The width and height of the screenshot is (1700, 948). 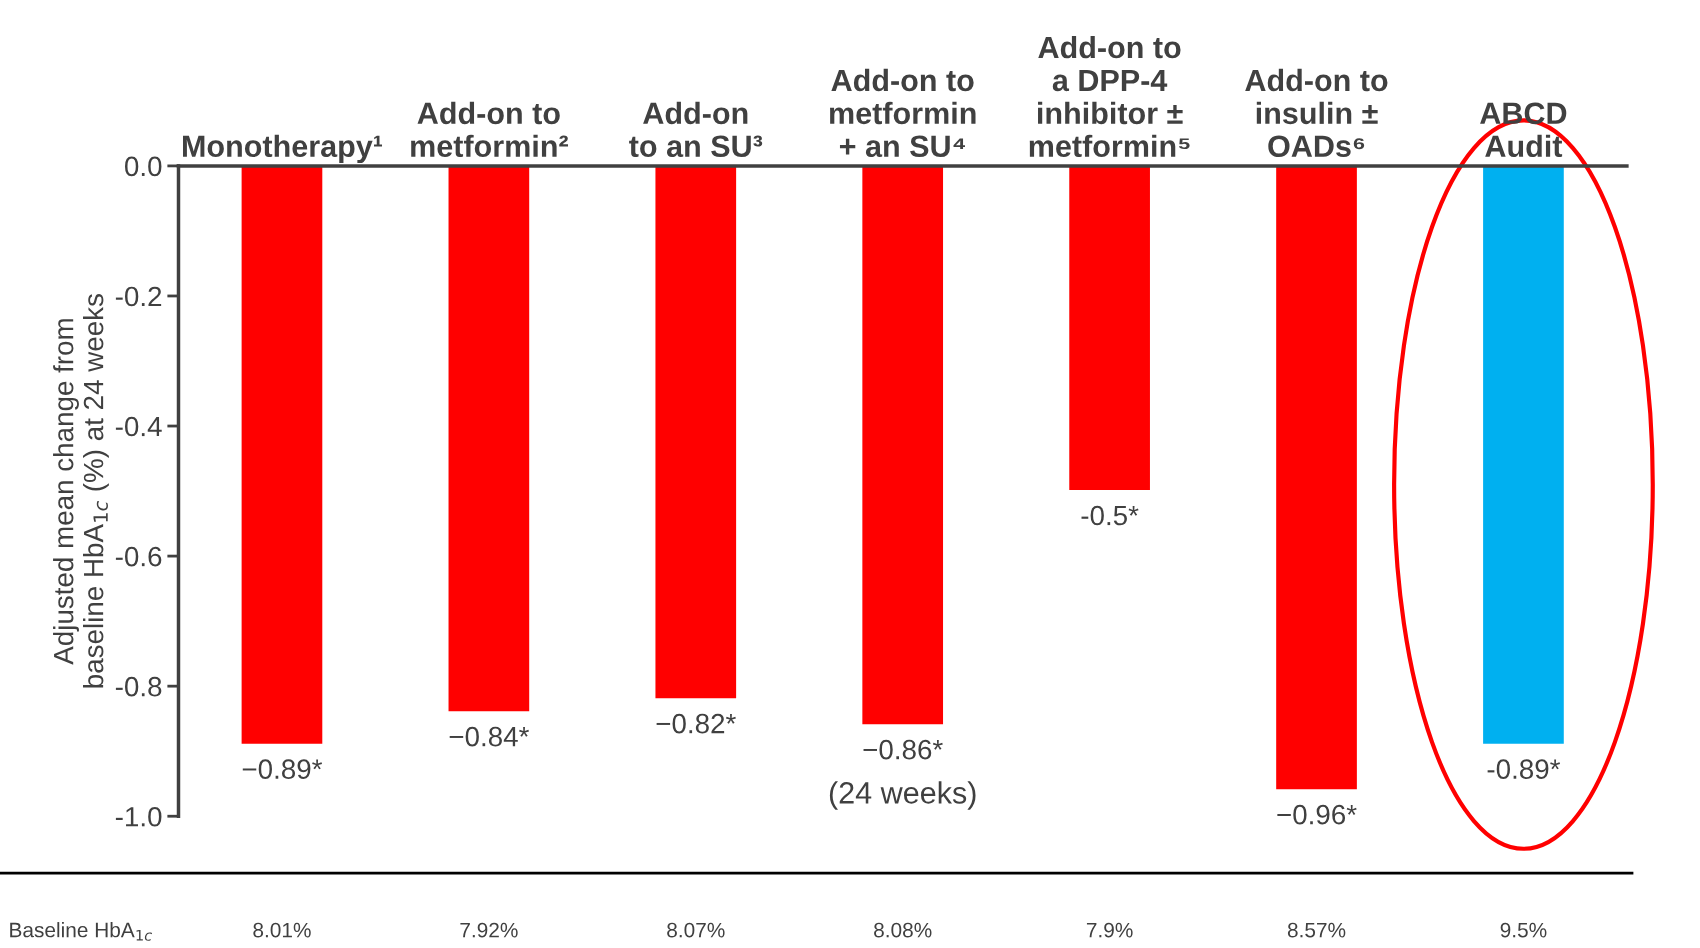 I want to click on x-tick-label: Add-on to a DPP-4 inhibitor ± metformin⁵, so click(x=1109, y=96).